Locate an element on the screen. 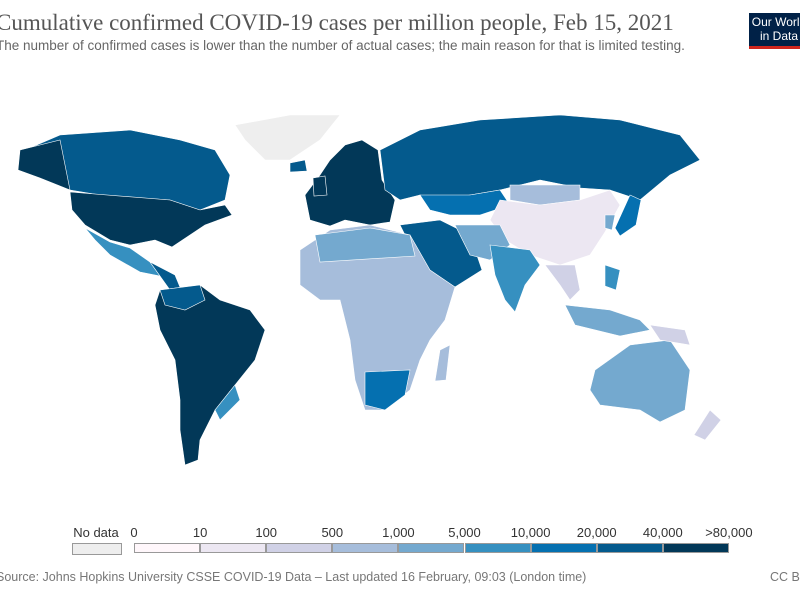 The width and height of the screenshot is (800, 600). legend-tick-label: 40,000 is located at coordinates (662, 532).